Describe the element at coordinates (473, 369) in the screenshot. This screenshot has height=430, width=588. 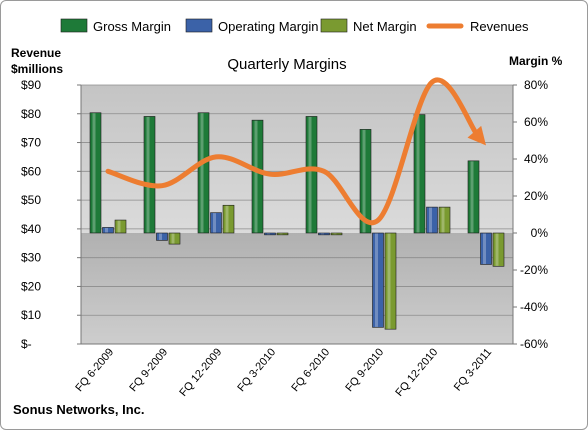
I see `x-tick-label: FQ 3-2011` at that location.